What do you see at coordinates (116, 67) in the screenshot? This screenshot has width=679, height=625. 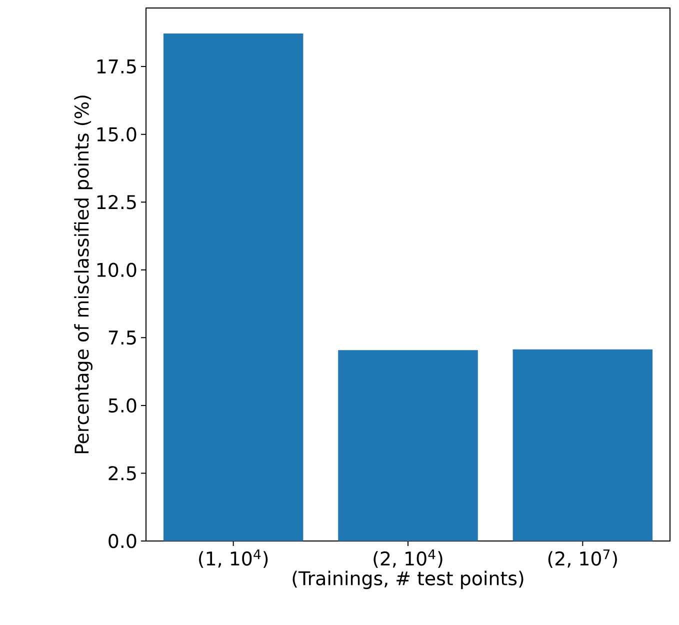 I see `y-tick-label: 17.5` at bounding box center [116, 67].